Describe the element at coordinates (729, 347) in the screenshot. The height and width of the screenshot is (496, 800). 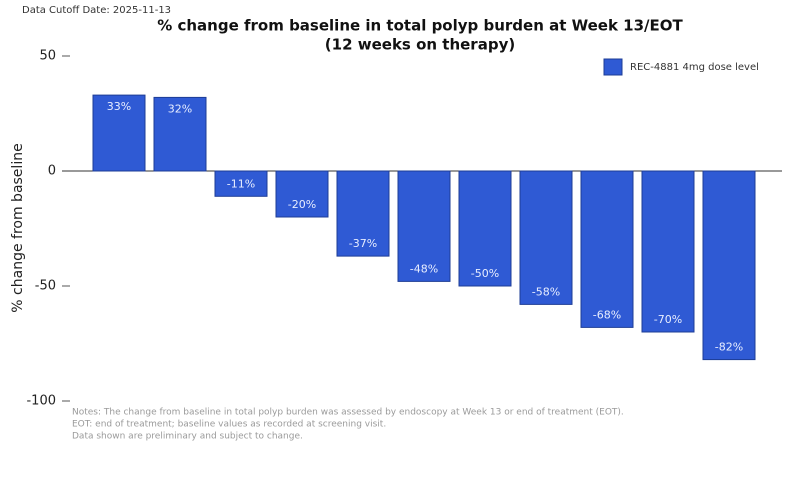
I see `value-label: -82%` at that location.